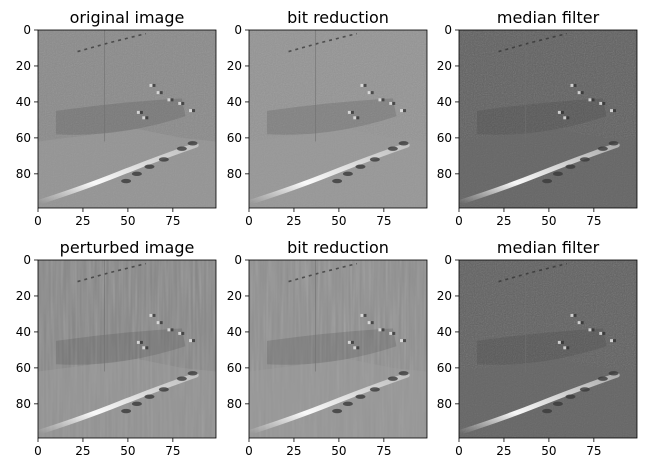 Image resolution: width=646 pixels, height=475 pixels. I want to click on panel-title: original image, so click(127, 17).